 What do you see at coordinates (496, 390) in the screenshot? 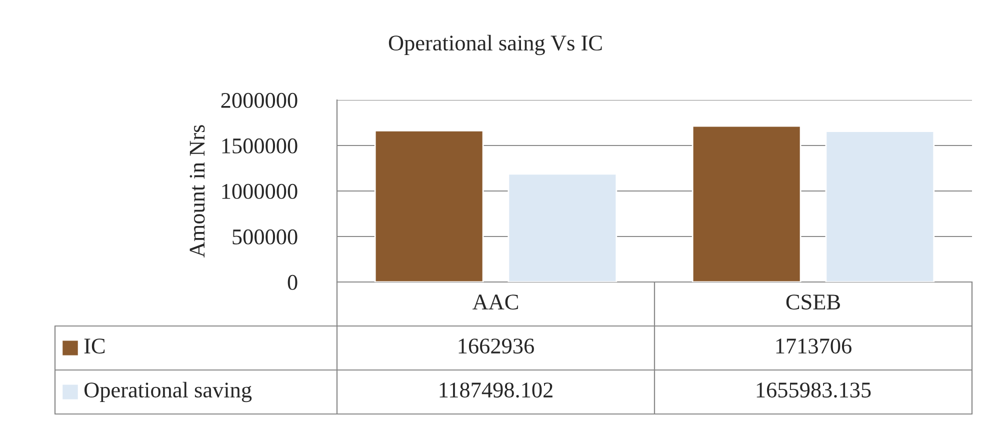
I see `data-label: 1187498.102` at bounding box center [496, 390].